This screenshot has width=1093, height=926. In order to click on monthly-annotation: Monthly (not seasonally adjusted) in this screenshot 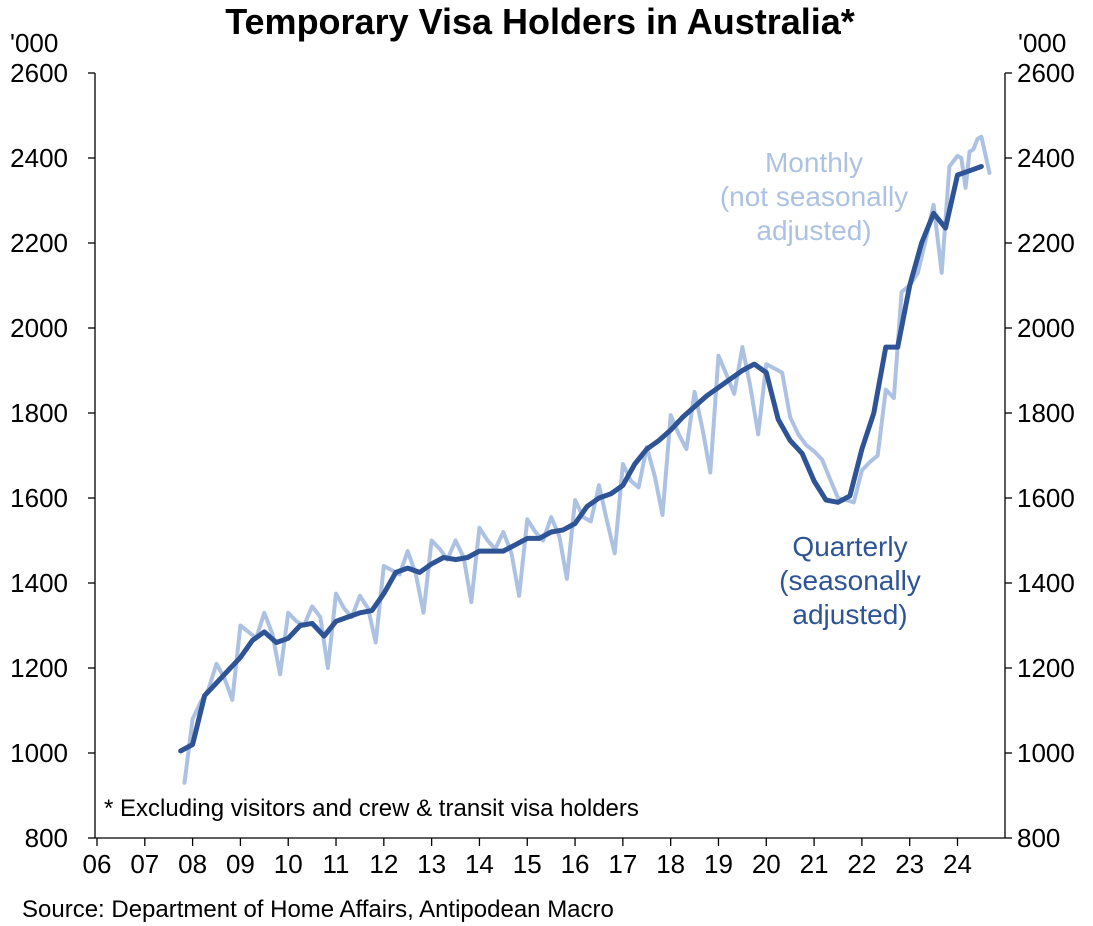, I will do `click(814, 196)`.